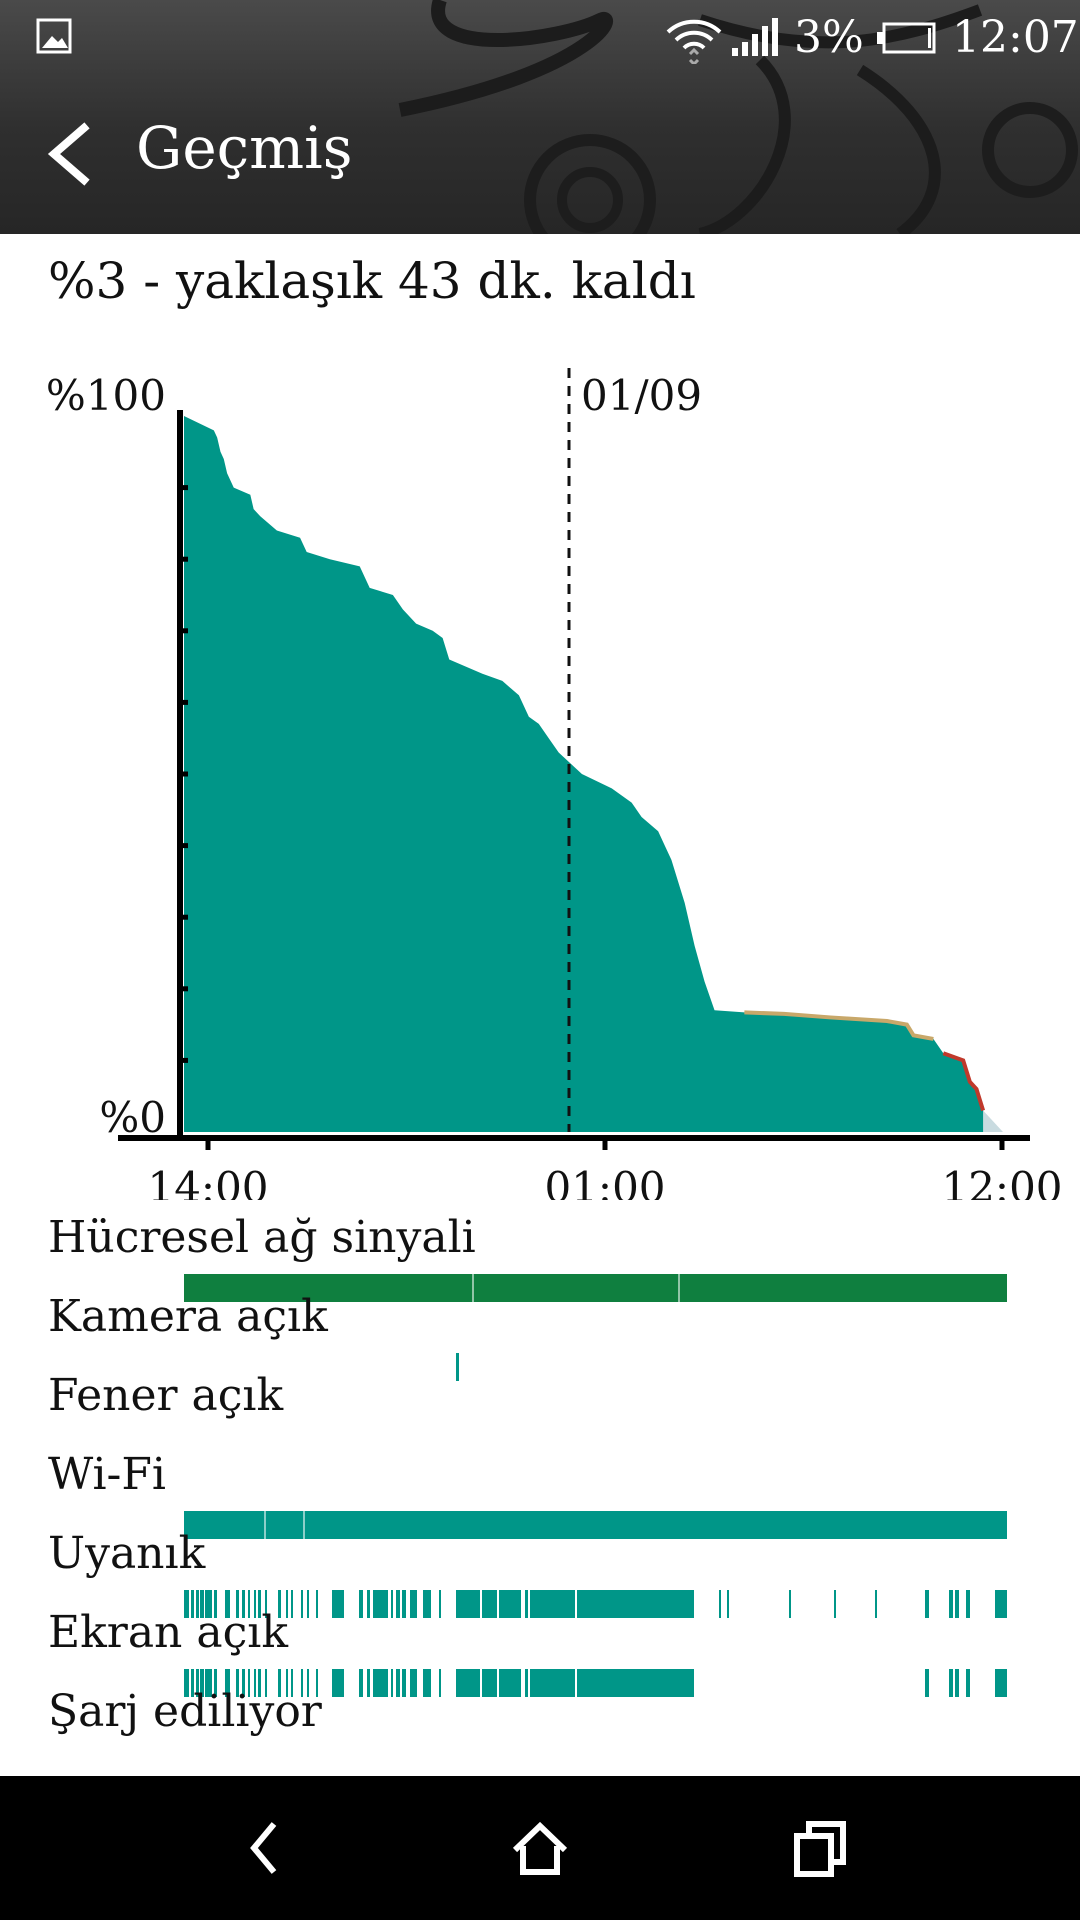  Describe the element at coordinates (738, 117) in the screenshot. I see `decorative-swirl-background` at that location.